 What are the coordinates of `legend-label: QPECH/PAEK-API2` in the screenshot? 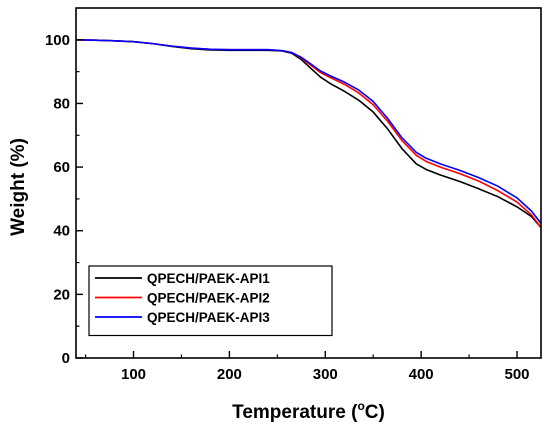 It's located at (208, 298).